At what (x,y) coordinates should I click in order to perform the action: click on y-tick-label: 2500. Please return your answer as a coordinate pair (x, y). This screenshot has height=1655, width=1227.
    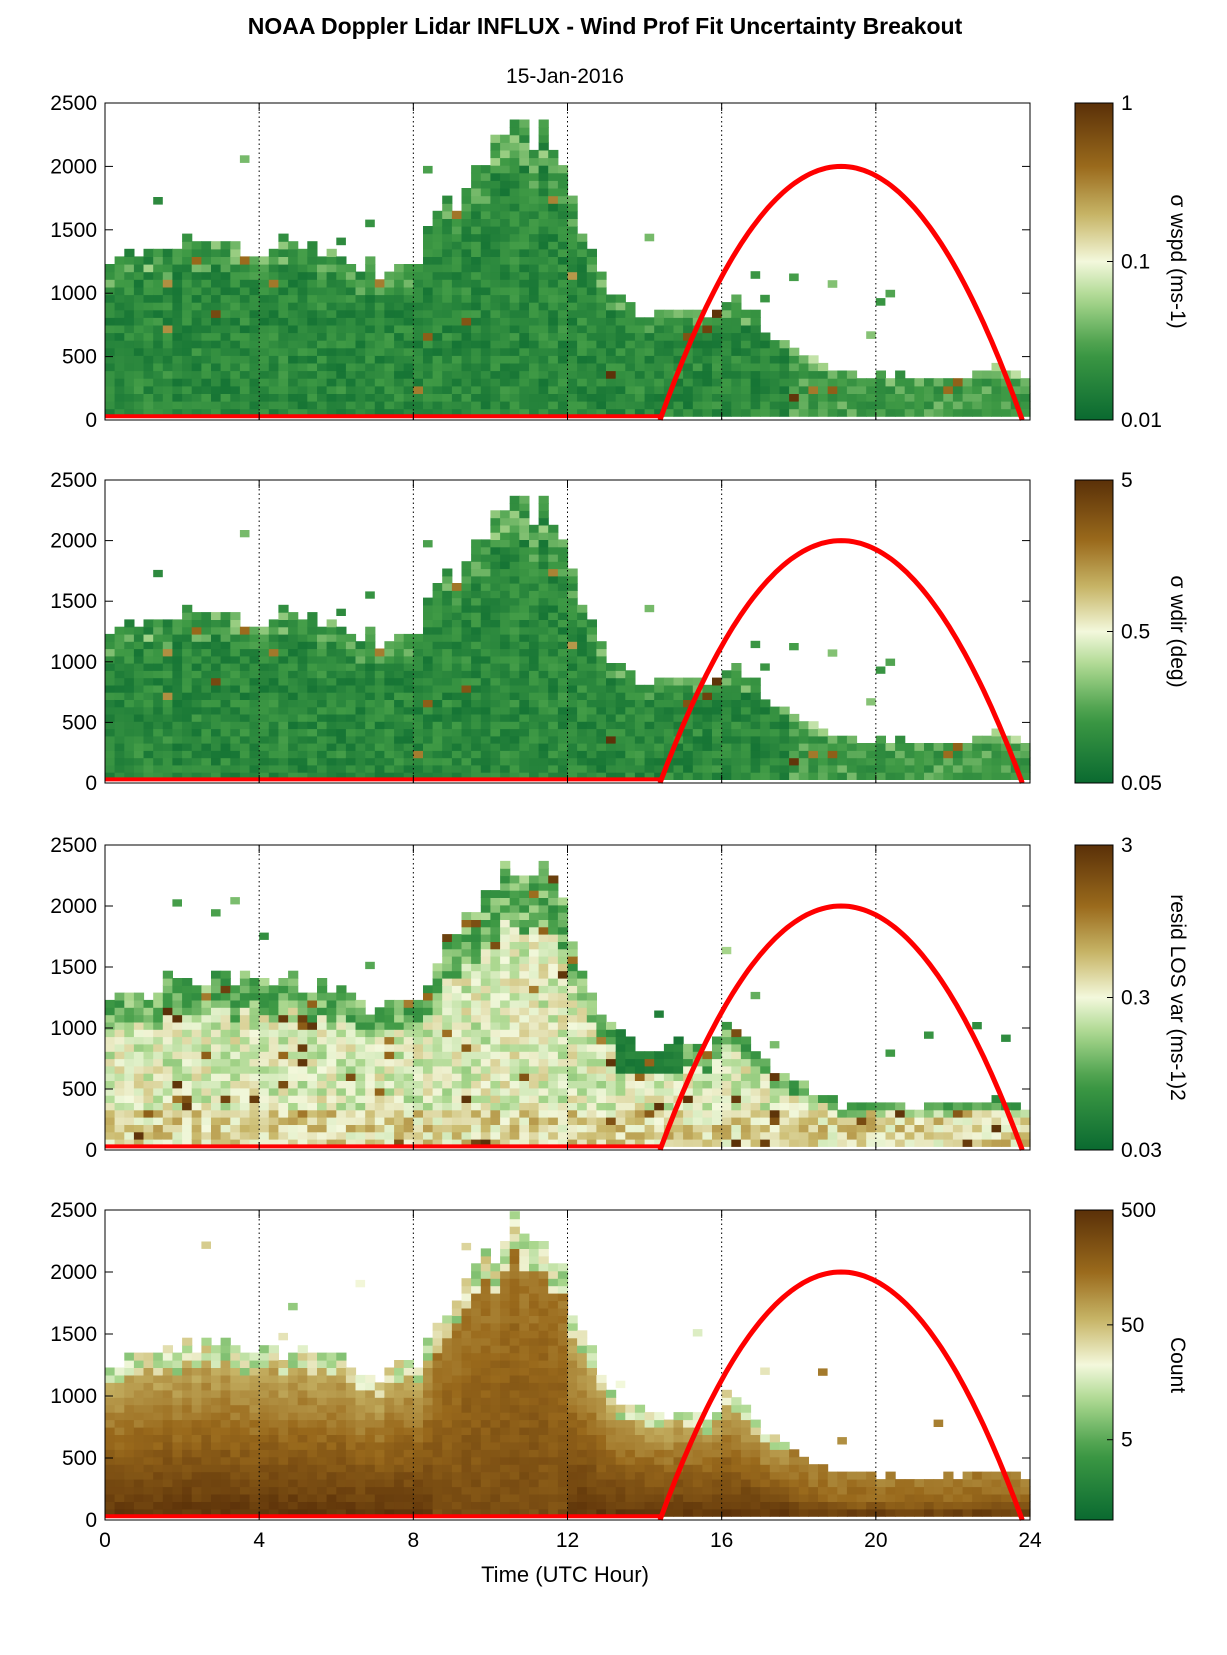
    Looking at the image, I should click on (73, 480).